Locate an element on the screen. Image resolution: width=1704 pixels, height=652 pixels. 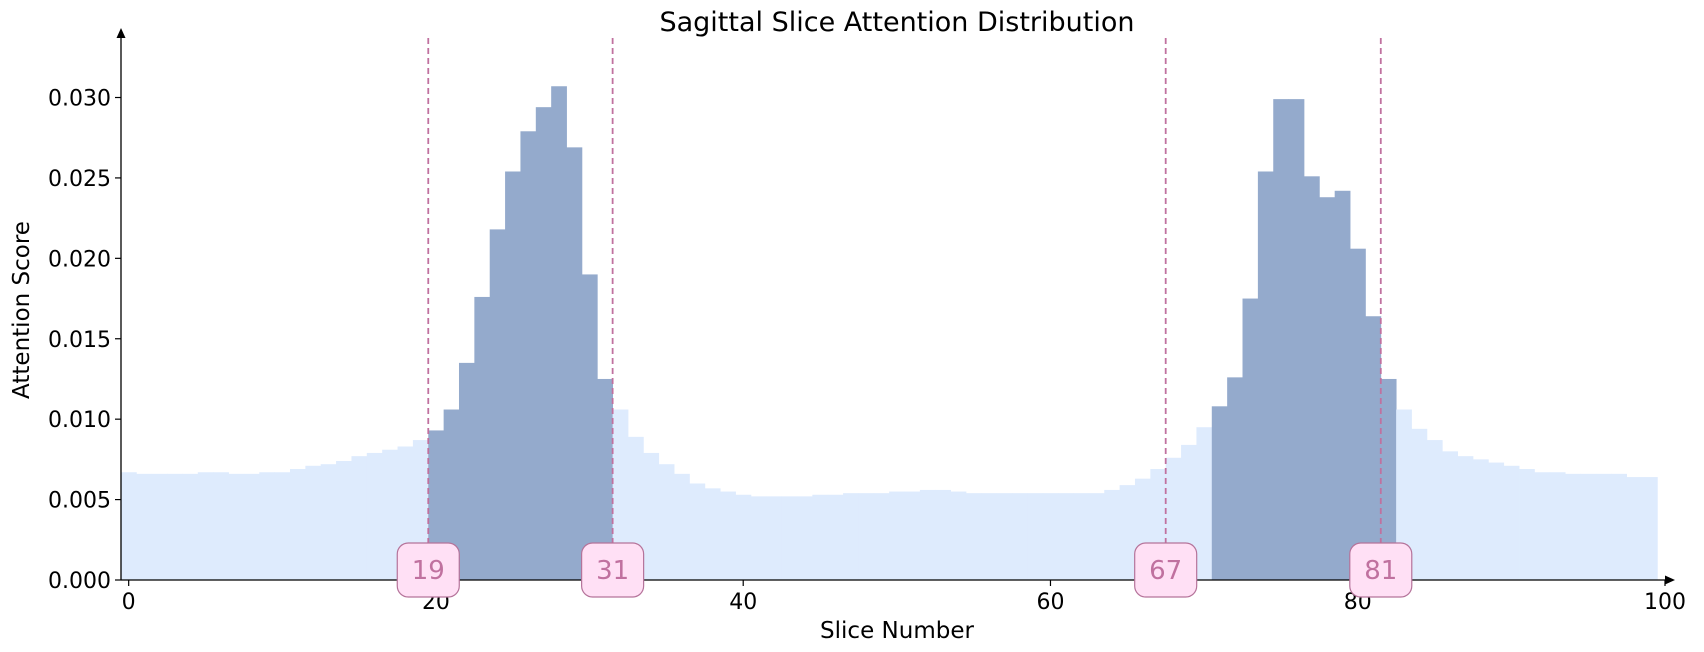
x-tick-label: 100 is located at coordinates (1665, 602).